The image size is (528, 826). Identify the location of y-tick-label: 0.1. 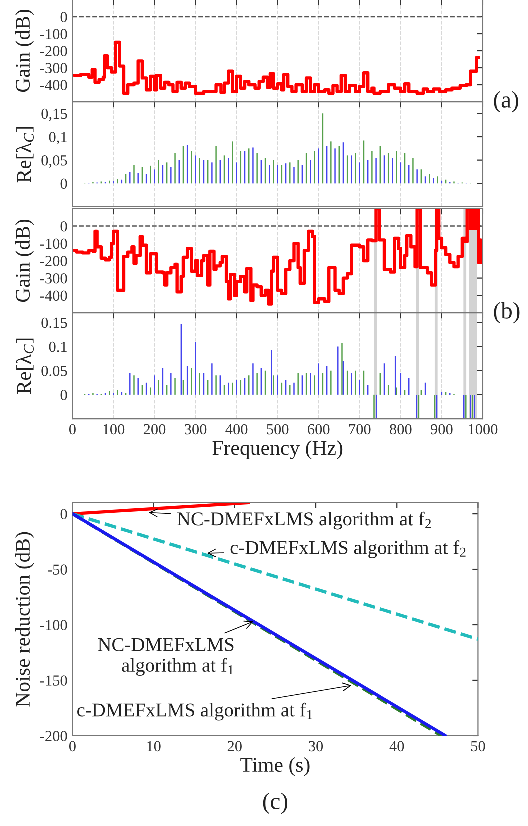
(58, 347).